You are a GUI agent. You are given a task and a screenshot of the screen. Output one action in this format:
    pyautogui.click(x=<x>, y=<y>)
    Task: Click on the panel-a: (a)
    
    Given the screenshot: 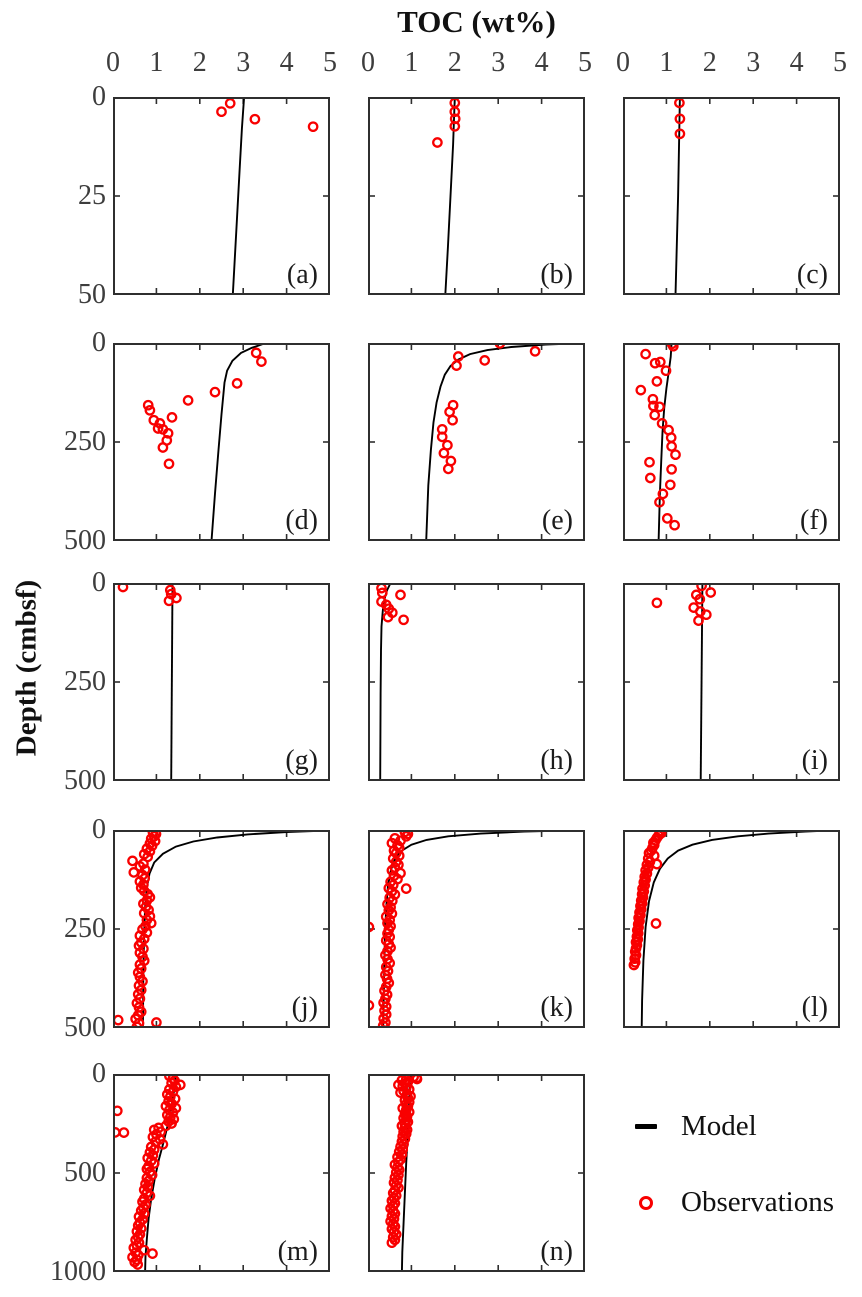 What is the action you would take?
    pyautogui.click(x=221, y=196)
    